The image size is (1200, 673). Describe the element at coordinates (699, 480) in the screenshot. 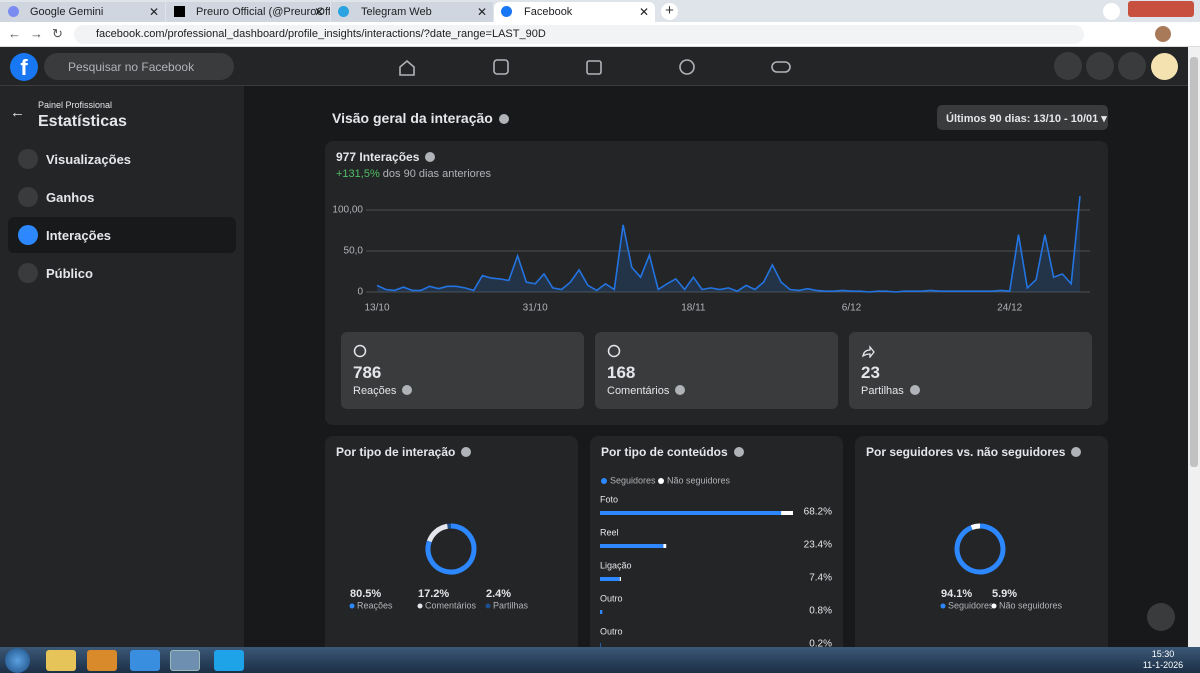

I see `legend-label: Não seguidores` at that location.